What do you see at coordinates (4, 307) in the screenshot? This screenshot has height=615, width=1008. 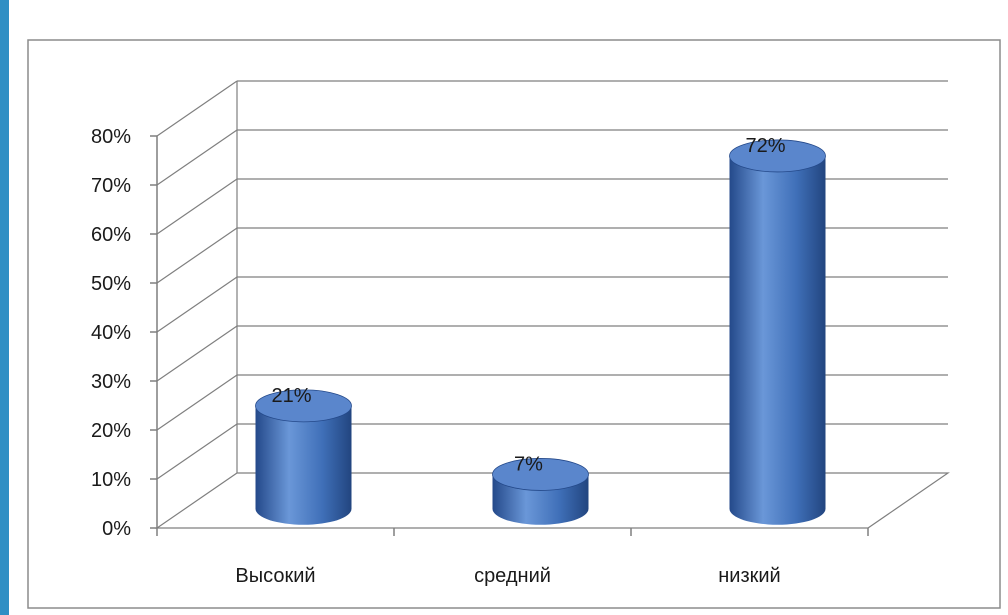 I see `left-accent-bar` at bounding box center [4, 307].